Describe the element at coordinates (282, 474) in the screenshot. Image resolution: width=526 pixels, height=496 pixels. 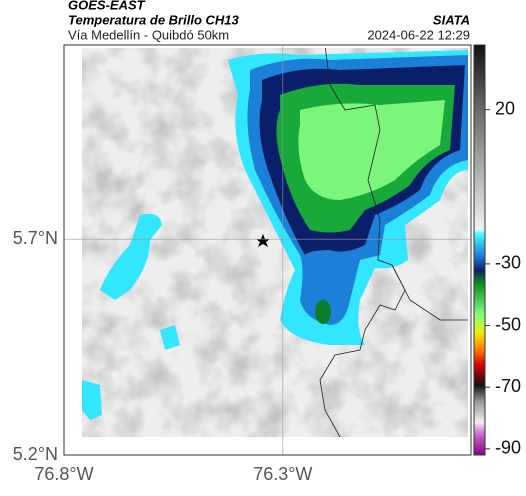
I see `x-tick-label: 76.3°W` at that location.